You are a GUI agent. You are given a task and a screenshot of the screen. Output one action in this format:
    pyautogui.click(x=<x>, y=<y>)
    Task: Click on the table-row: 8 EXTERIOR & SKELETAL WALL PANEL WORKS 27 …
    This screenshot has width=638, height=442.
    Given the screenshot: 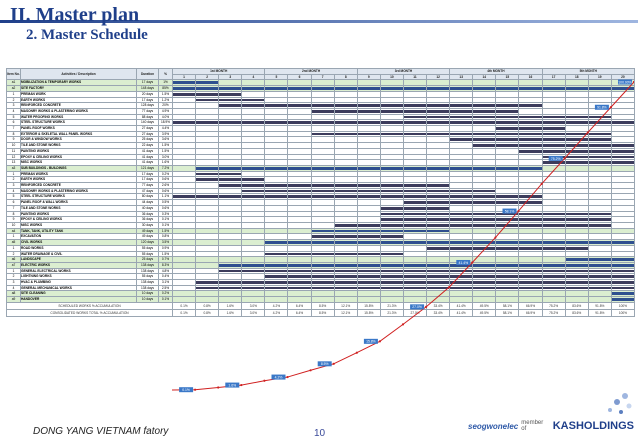 What is the action you would take?
    pyautogui.click(x=321, y=134)
    